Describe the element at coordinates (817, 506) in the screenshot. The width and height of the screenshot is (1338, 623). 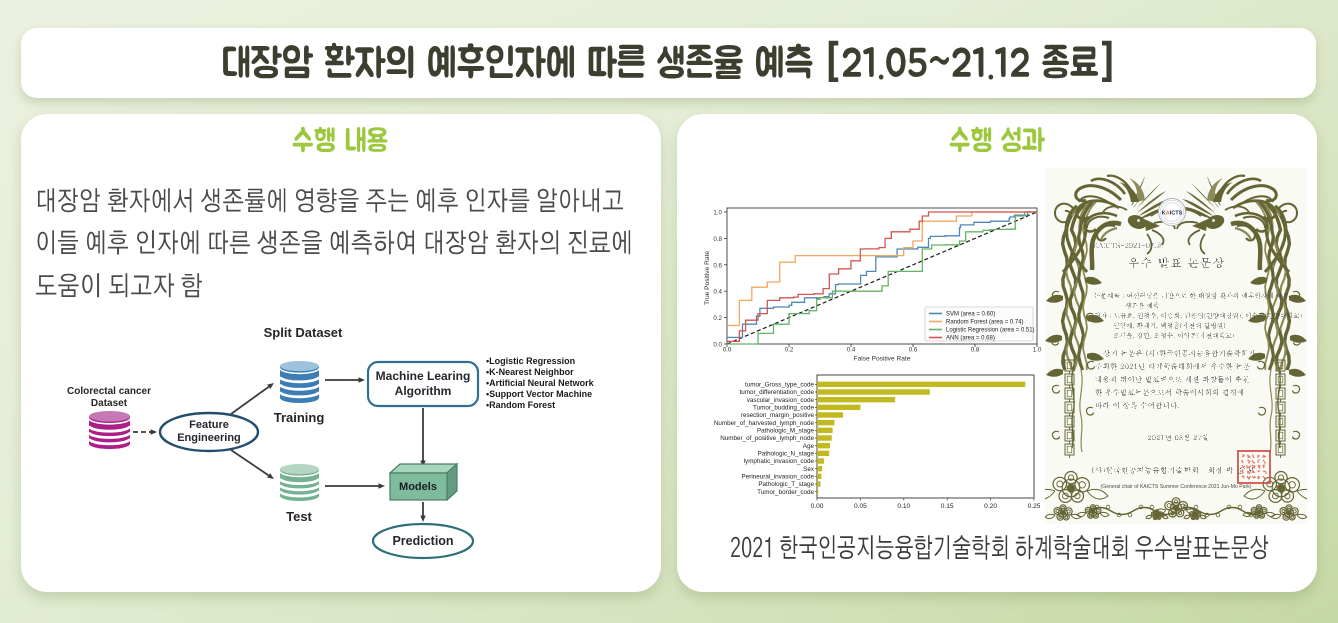
I see `svg-text: 0.00` at that location.